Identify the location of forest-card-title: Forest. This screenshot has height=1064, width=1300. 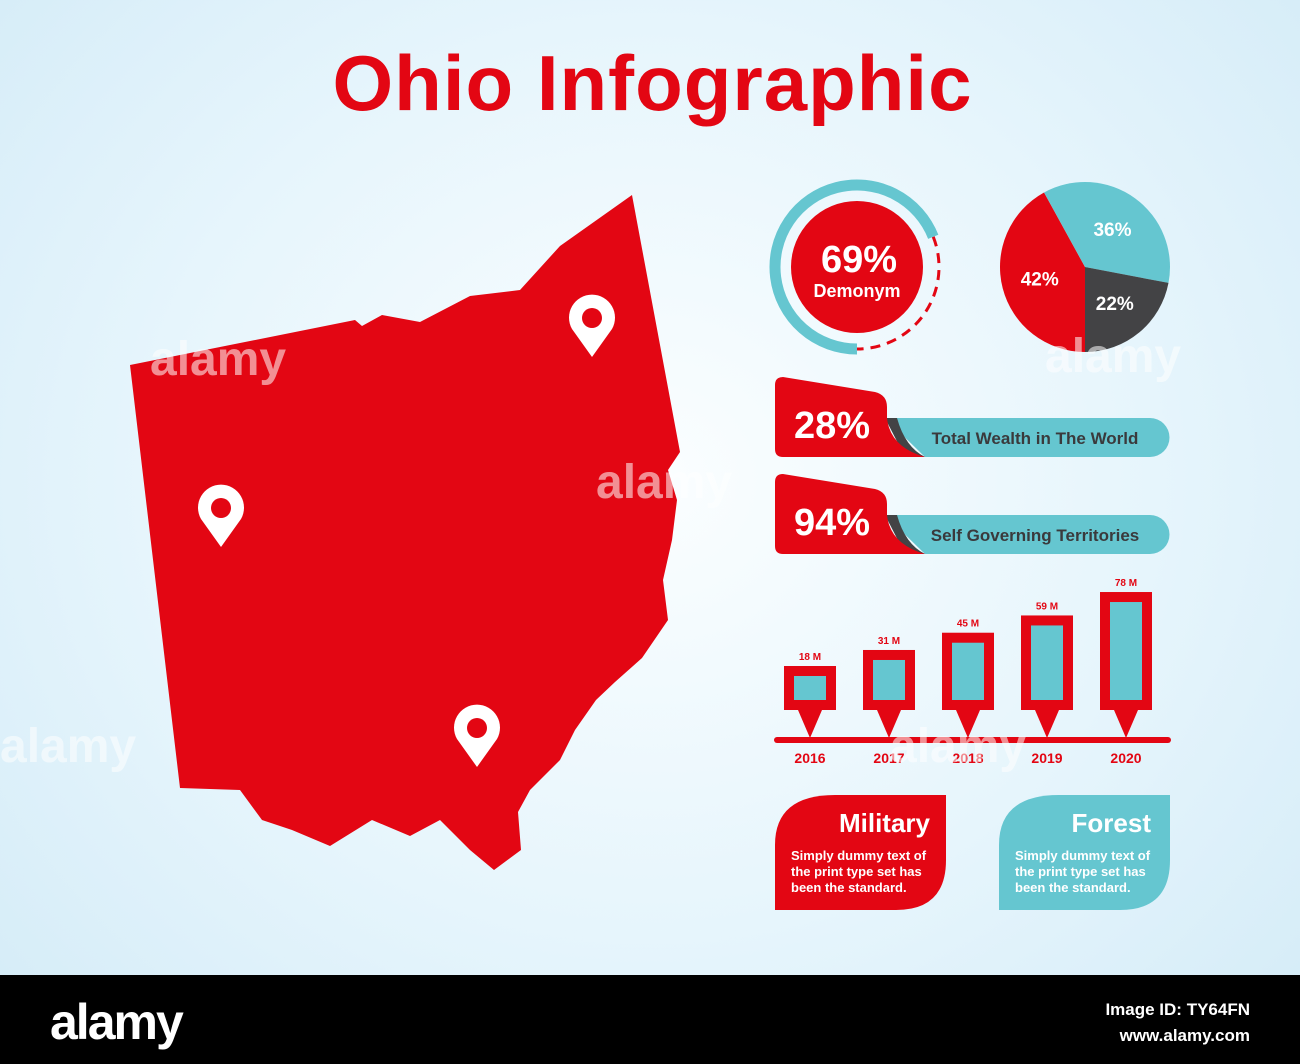
(1111, 823).